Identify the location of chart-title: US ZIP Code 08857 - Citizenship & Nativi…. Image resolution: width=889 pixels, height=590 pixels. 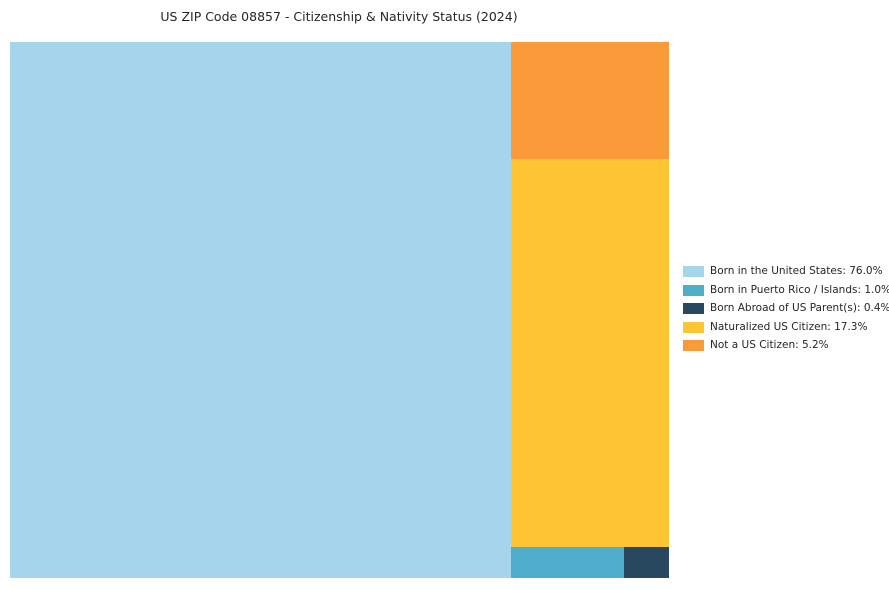
(339, 16).